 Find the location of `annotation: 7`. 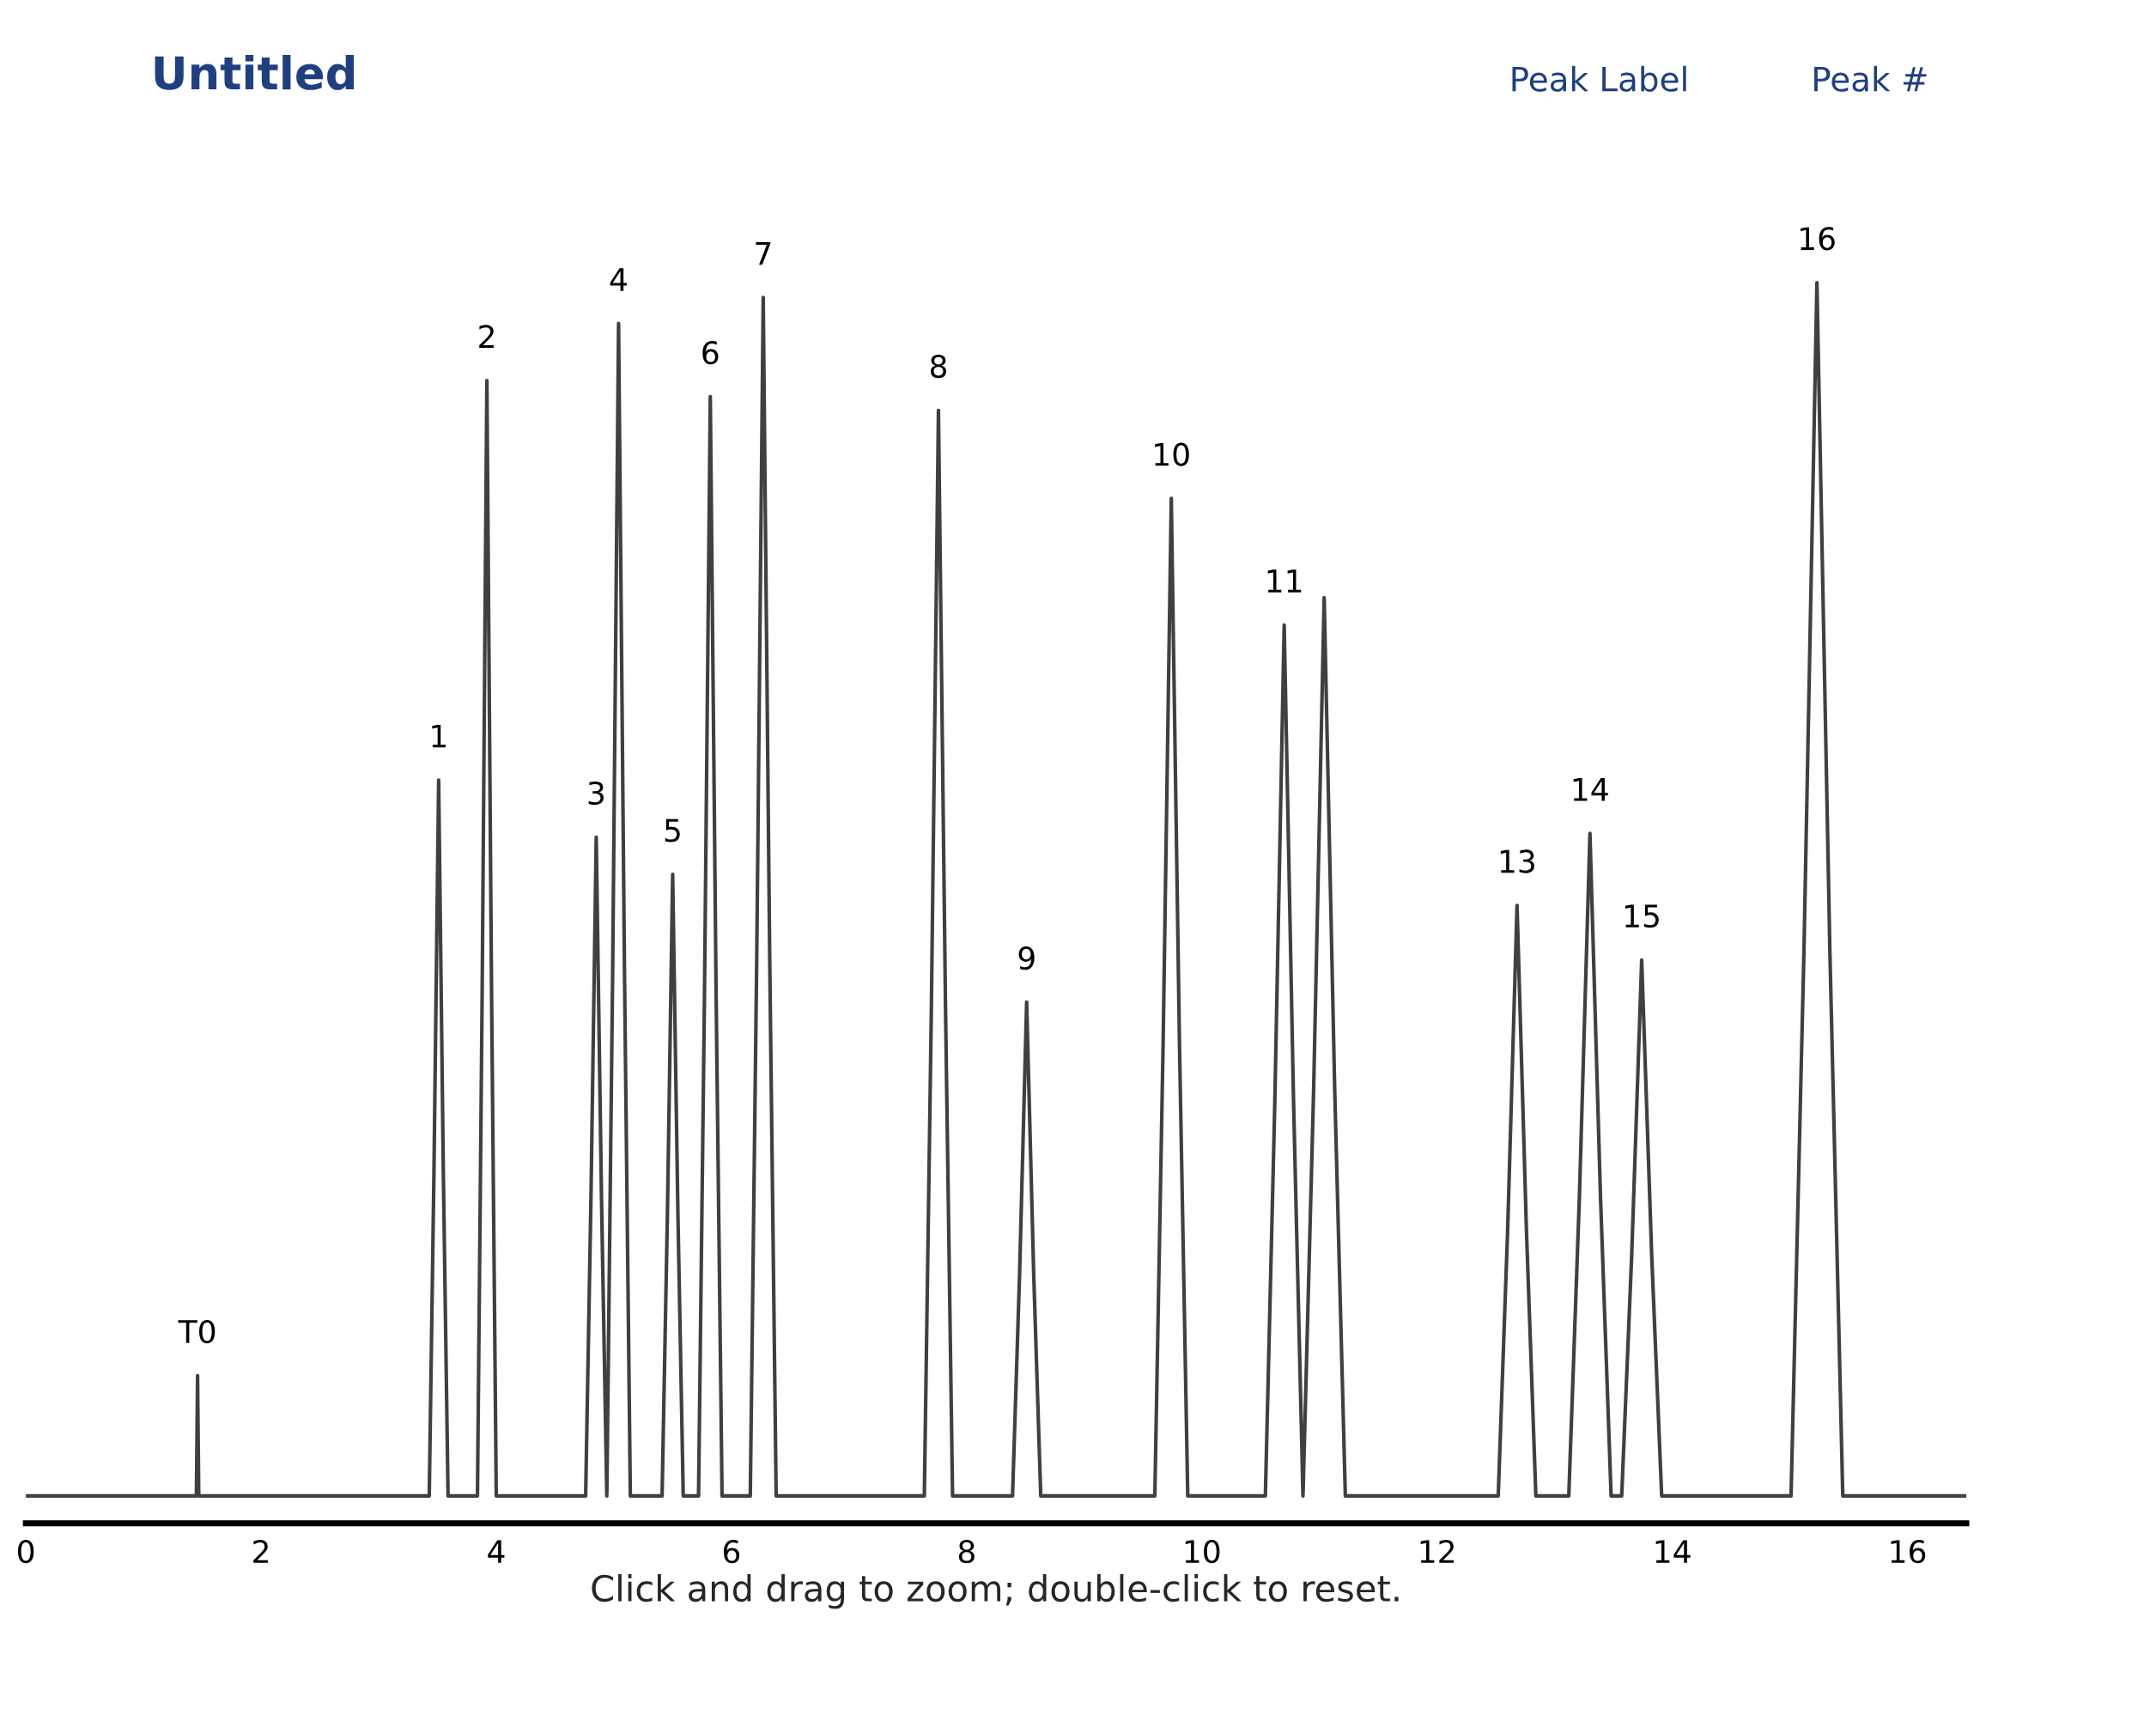

annotation: 7 is located at coordinates (763, 253).